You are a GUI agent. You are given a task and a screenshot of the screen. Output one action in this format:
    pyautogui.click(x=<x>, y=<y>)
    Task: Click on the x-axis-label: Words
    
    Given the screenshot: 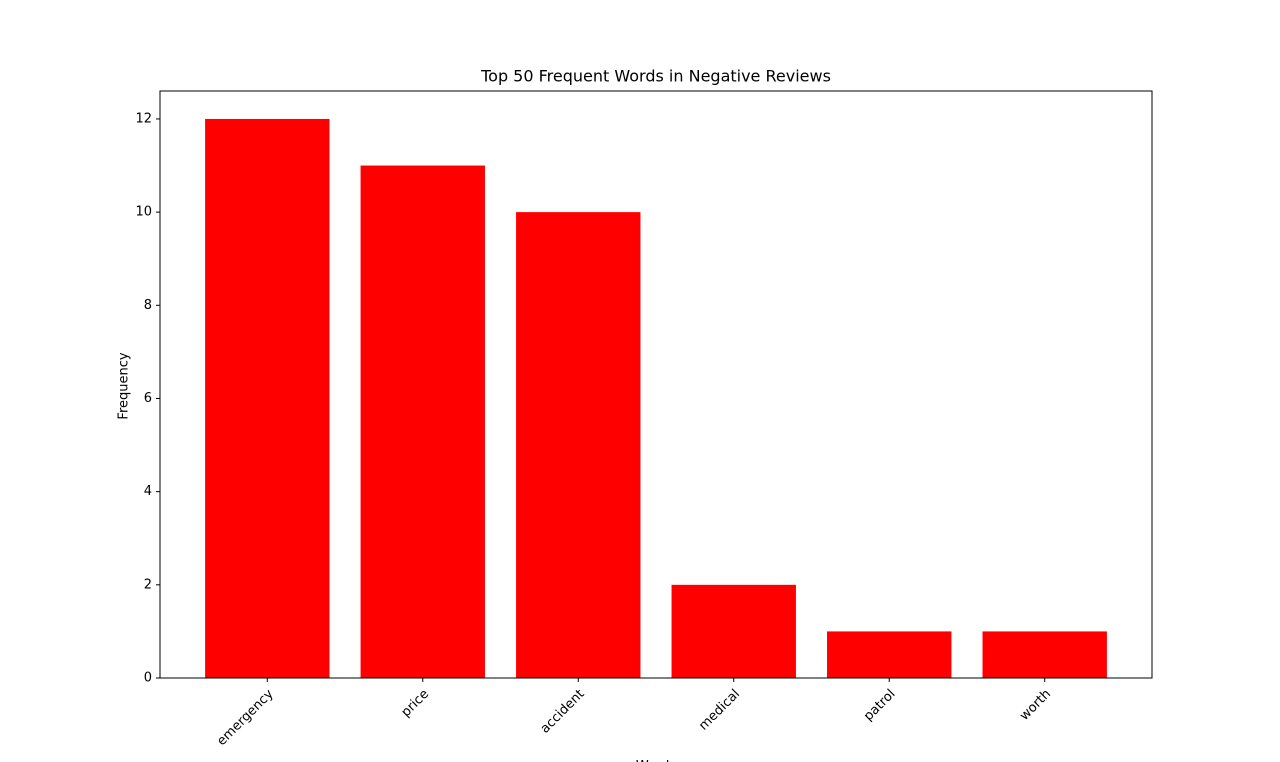 What is the action you would take?
    pyautogui.click(x=656, y=760)
    